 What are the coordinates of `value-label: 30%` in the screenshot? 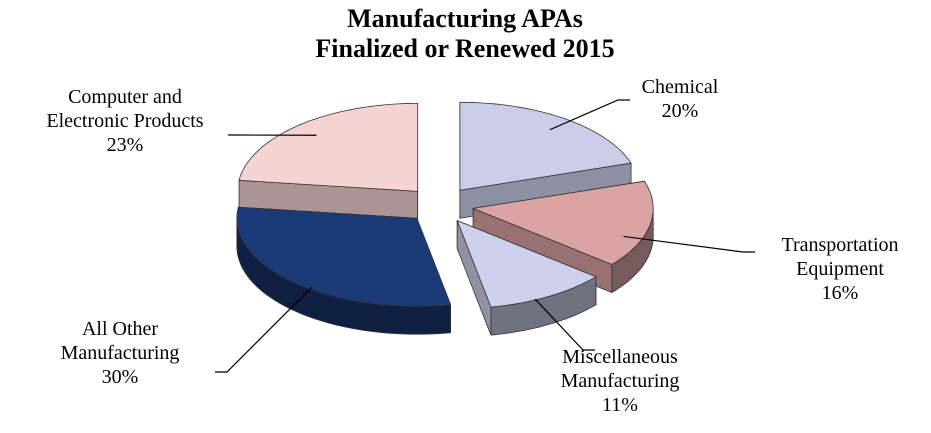 It's located at (120, 377).